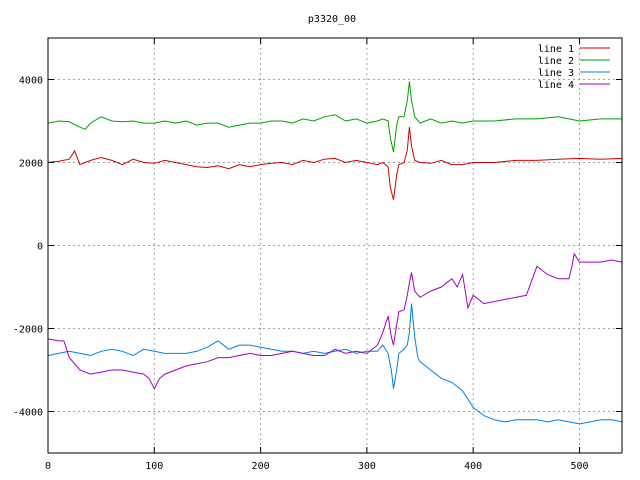  What do you see at coordinates (261, 466) in the screenshot?
I see `x-tick-label: 200` at bounding box center [261, 466].